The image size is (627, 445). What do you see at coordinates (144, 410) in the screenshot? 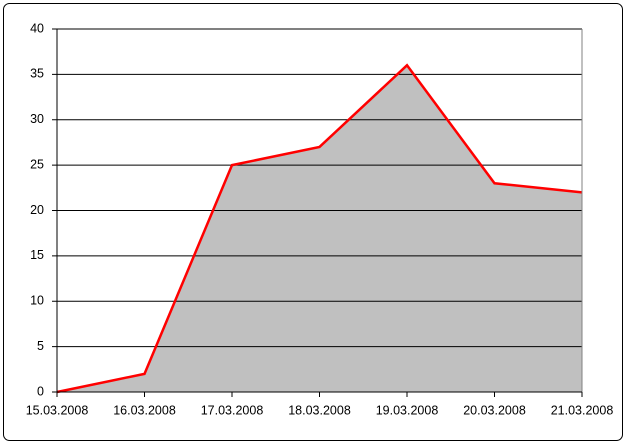
I see `x-tick-label: 16.03.2008` at bounding box center [144, 410].